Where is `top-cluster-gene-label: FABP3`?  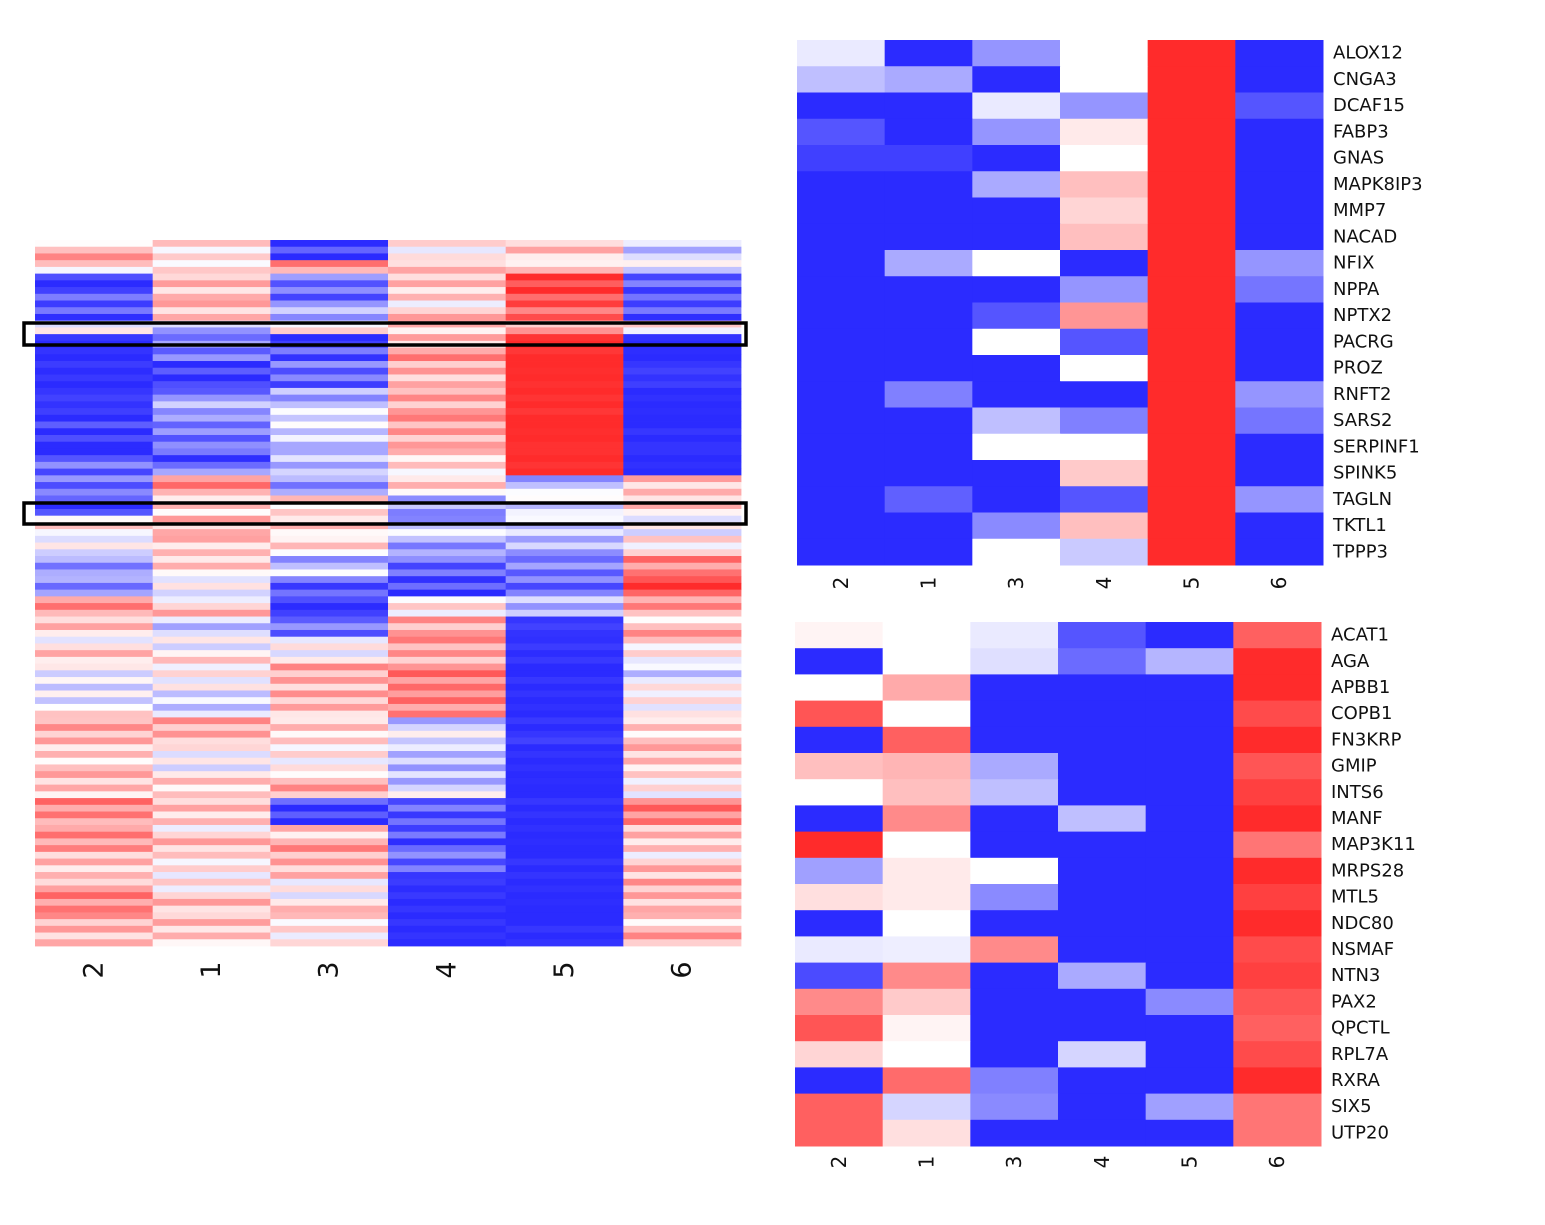 top-cluster-gene-label: FABP3 is located at coordinates (1361, 131).